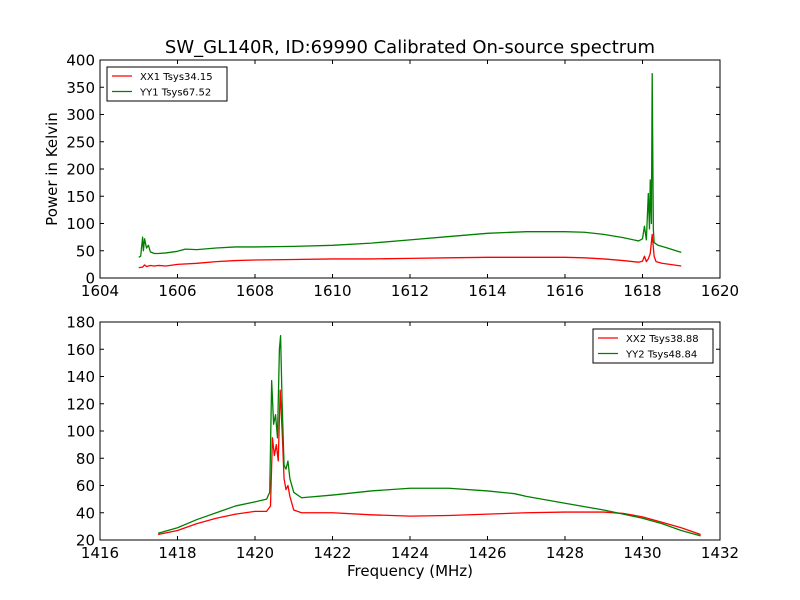 The height and width of the screenshot is (600, 800). Describe the element at coordinates (85, 251) in the screenshot. I see `y-tick-label: 50` at that location.